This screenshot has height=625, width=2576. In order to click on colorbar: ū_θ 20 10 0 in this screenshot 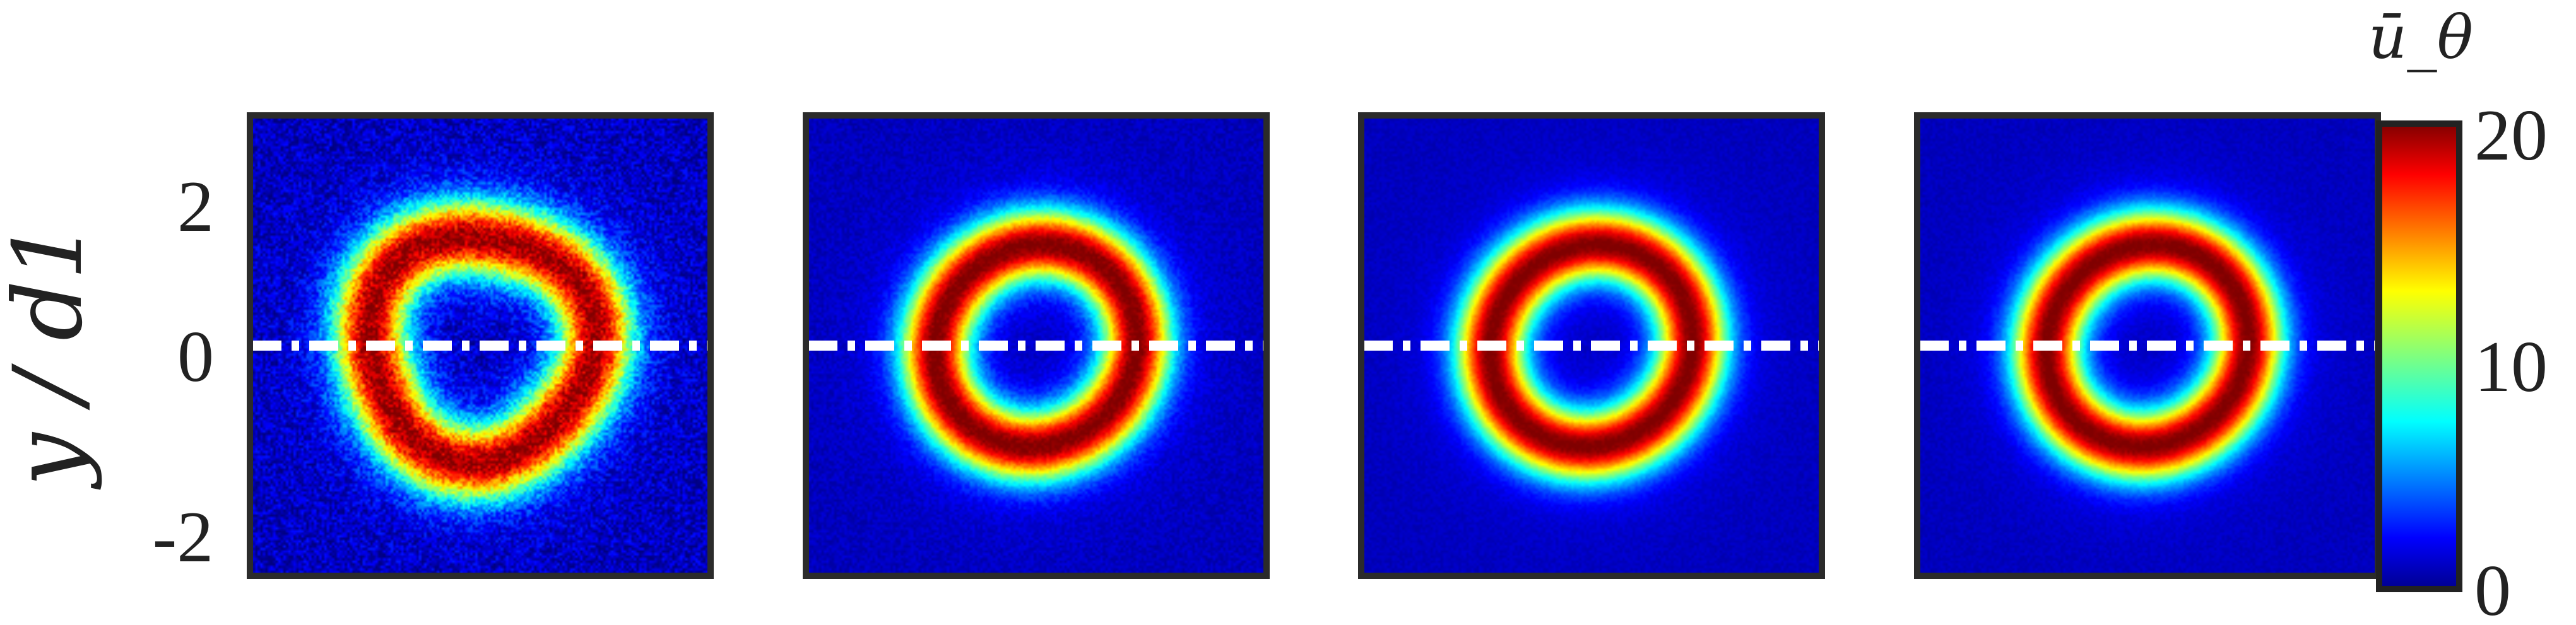, I will do `click(2458, 314)`.